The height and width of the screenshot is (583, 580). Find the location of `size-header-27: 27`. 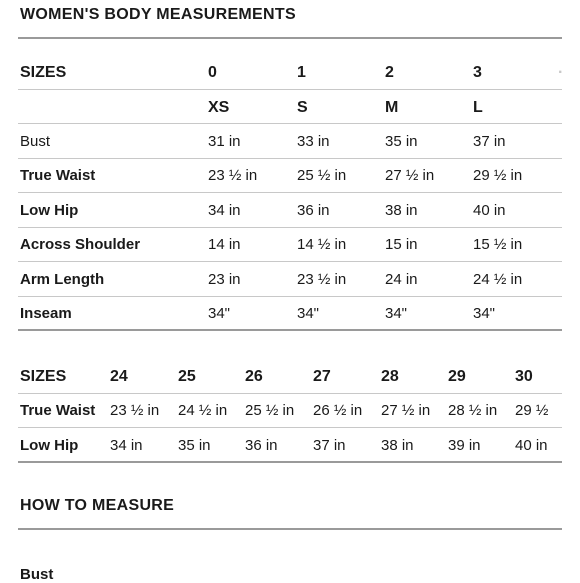

size-header-27: 27 is located at coordinates (322, 376).